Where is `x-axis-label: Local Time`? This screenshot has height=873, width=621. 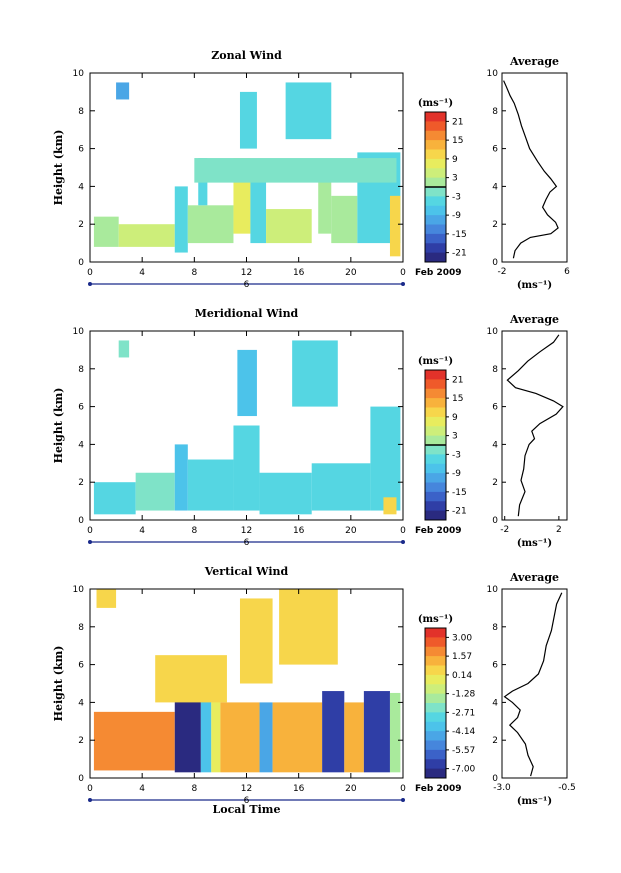
x-axis-label: Local Time is located at coordinates (247, 809).